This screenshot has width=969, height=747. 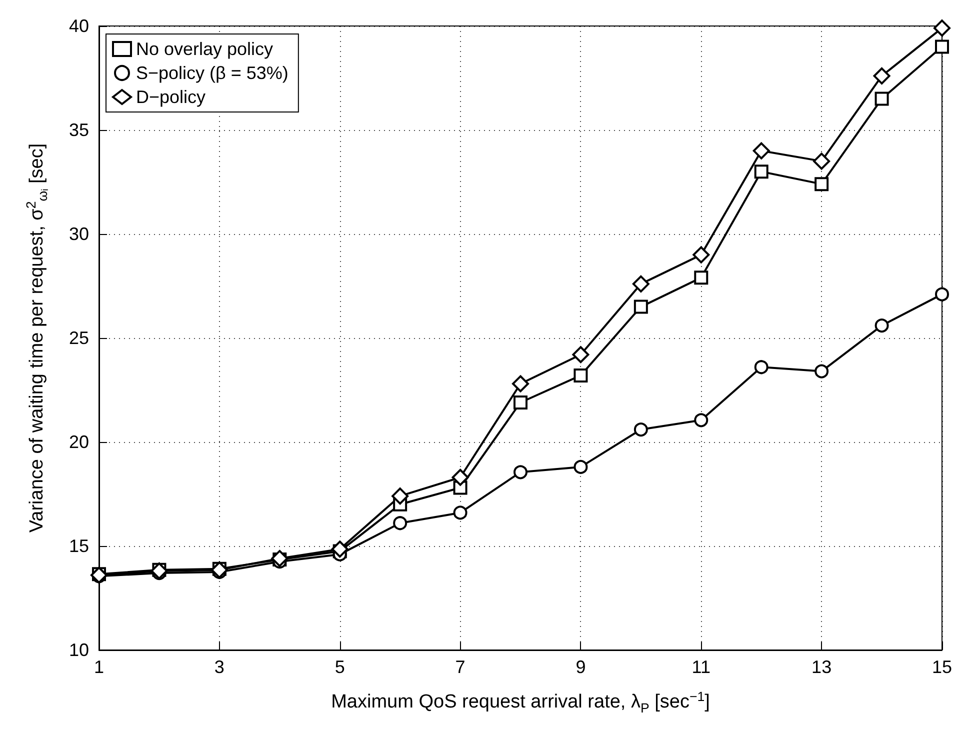 I want to click on y-tick-label: 25, so click(x=78, y=338).